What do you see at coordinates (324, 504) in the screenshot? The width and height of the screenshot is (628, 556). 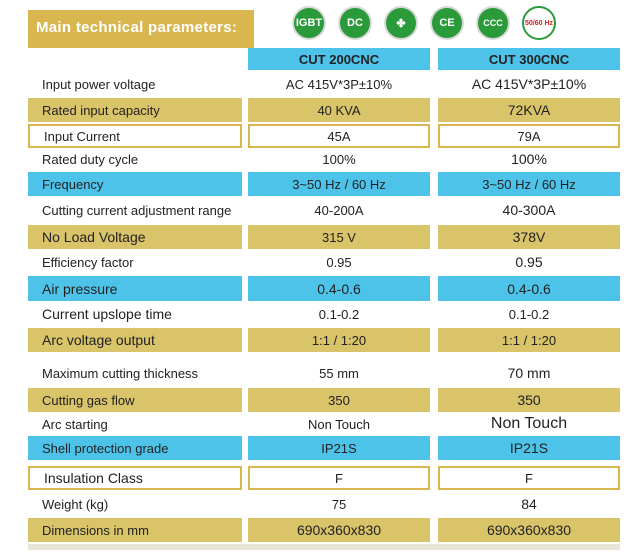 I see `table-row: Weight (kg) 75 84` at bounding box center [324, 504].